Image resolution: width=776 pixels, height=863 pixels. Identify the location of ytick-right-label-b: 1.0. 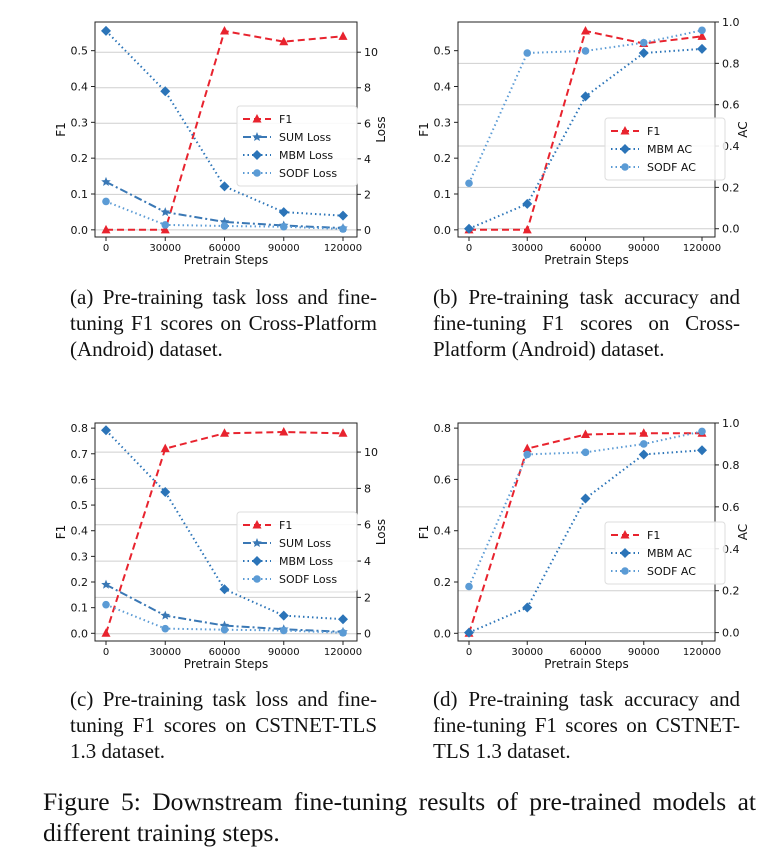
(731, 22).